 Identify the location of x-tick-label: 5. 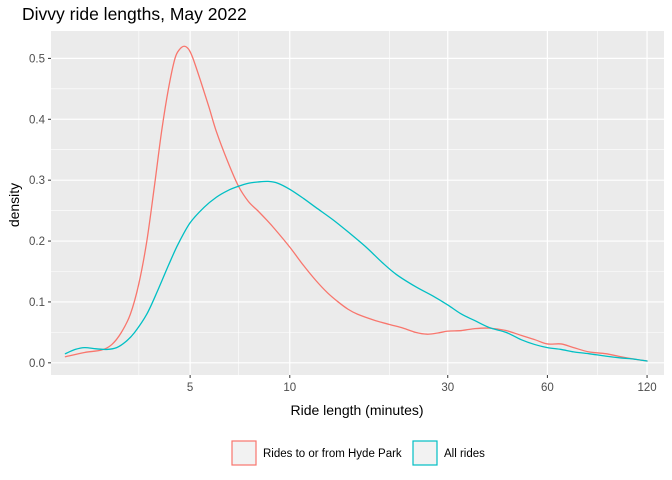
(190, 388).